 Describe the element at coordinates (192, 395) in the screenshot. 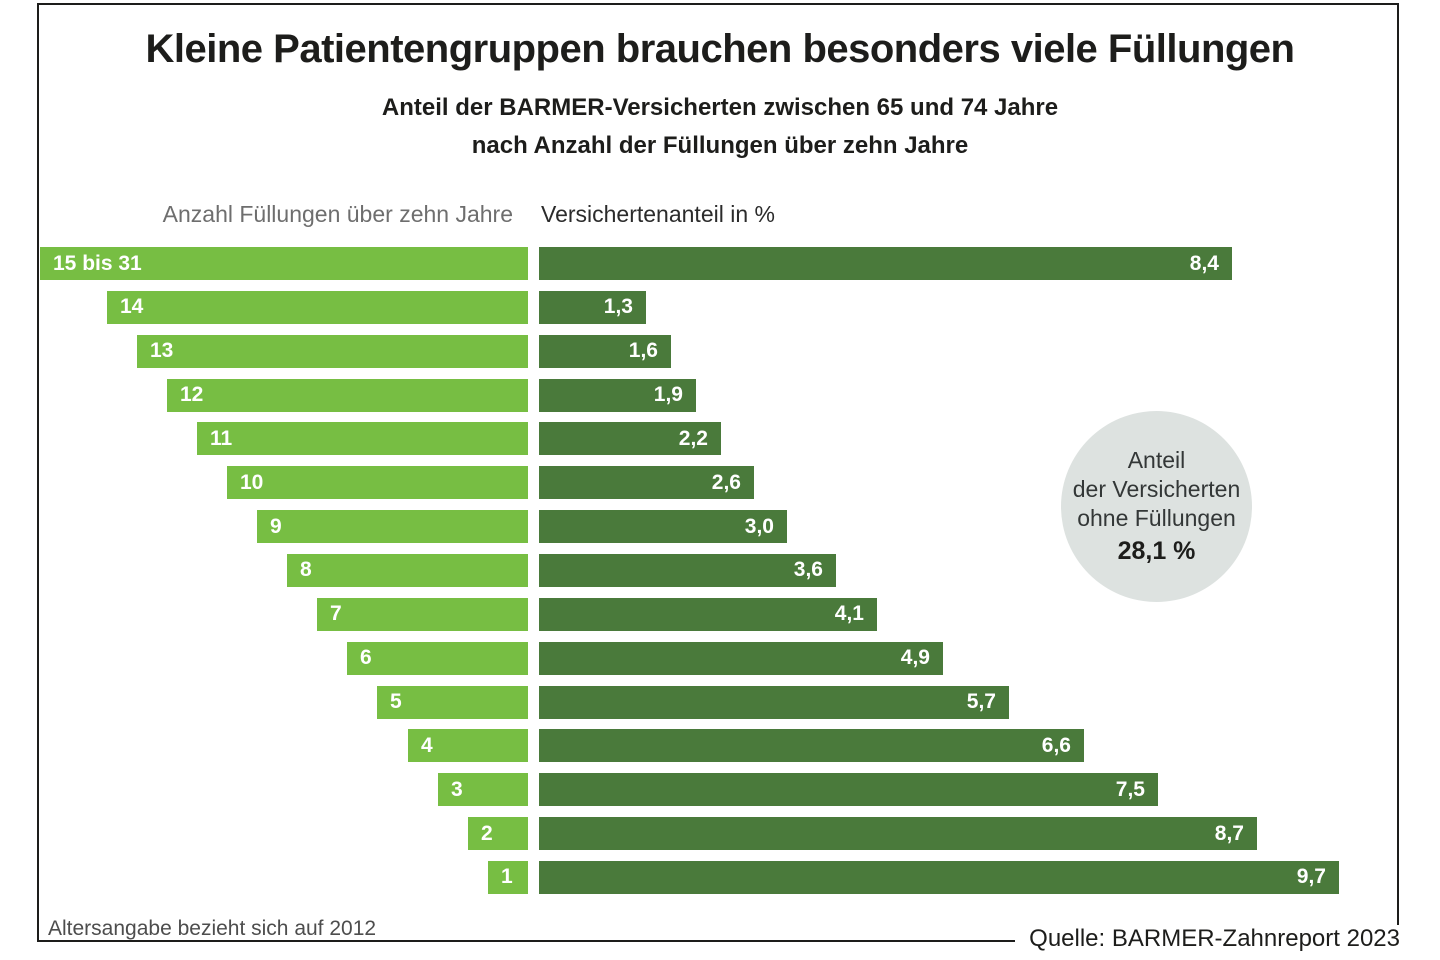

I see `filling-count-label: 12` at that location.